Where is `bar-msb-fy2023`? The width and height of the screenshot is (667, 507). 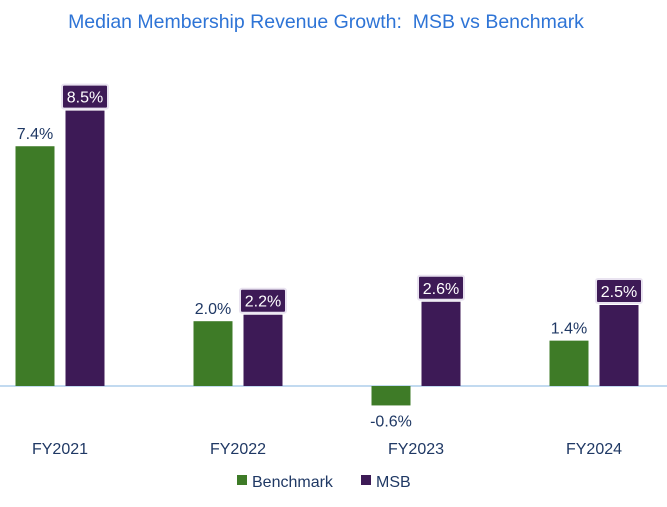 bar-msb-fy2023 is located at coordinates (441, 343).